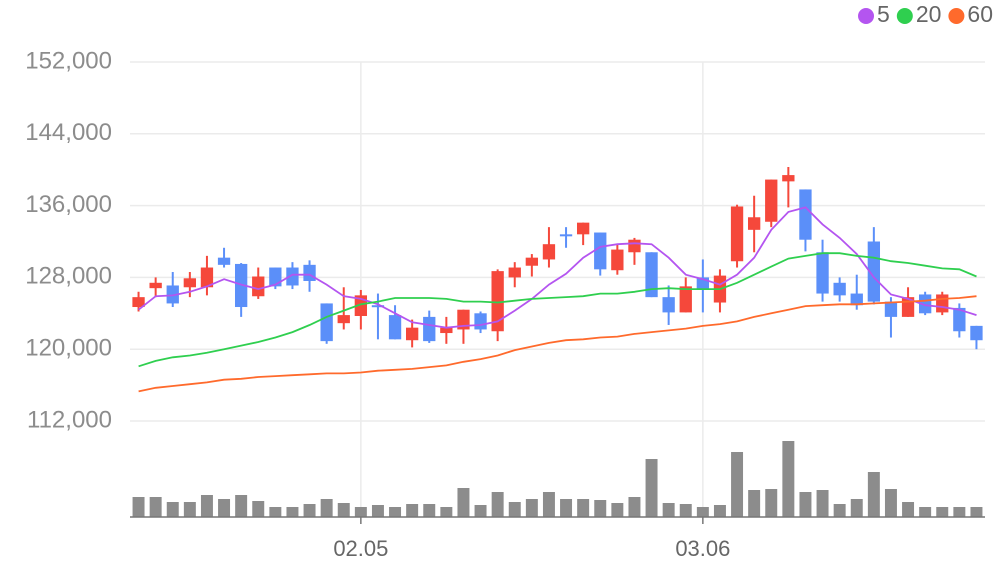 This screenshot has width=996, height=567. What do you see at coordinates (68, 204) in the screenshot?
I see `y-tick-label: 136,000` at bounding box center [68, 204].